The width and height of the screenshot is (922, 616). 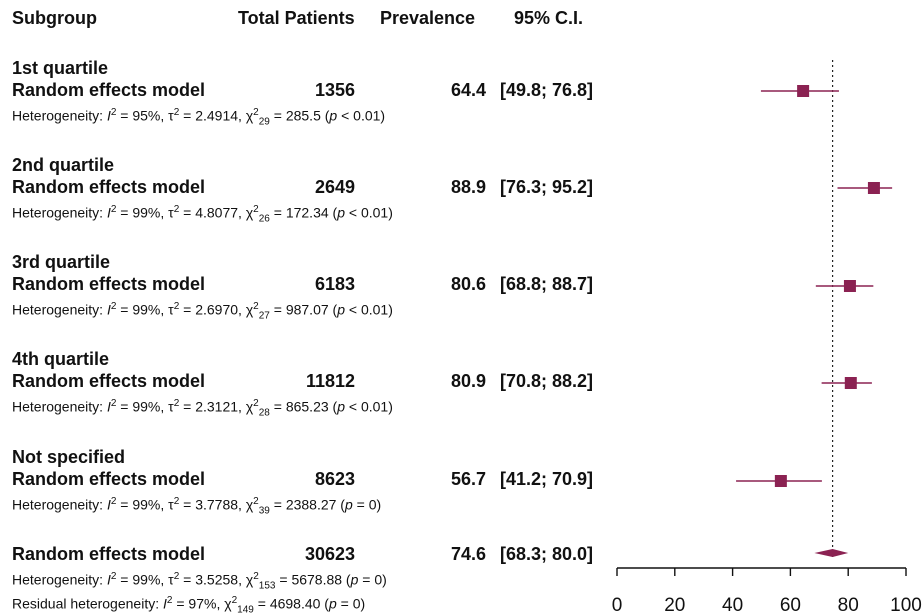 I want to click on x-tick-label: 100, so click(x=906, y=605).